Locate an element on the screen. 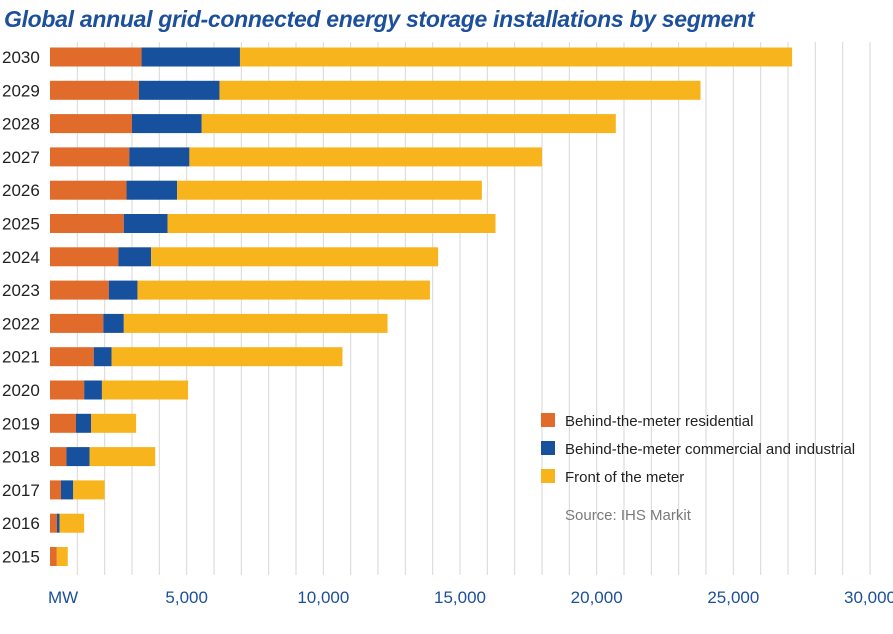 The image size is (893, 634). y-tick-label: 2021 is located at coordinates (21, 357).